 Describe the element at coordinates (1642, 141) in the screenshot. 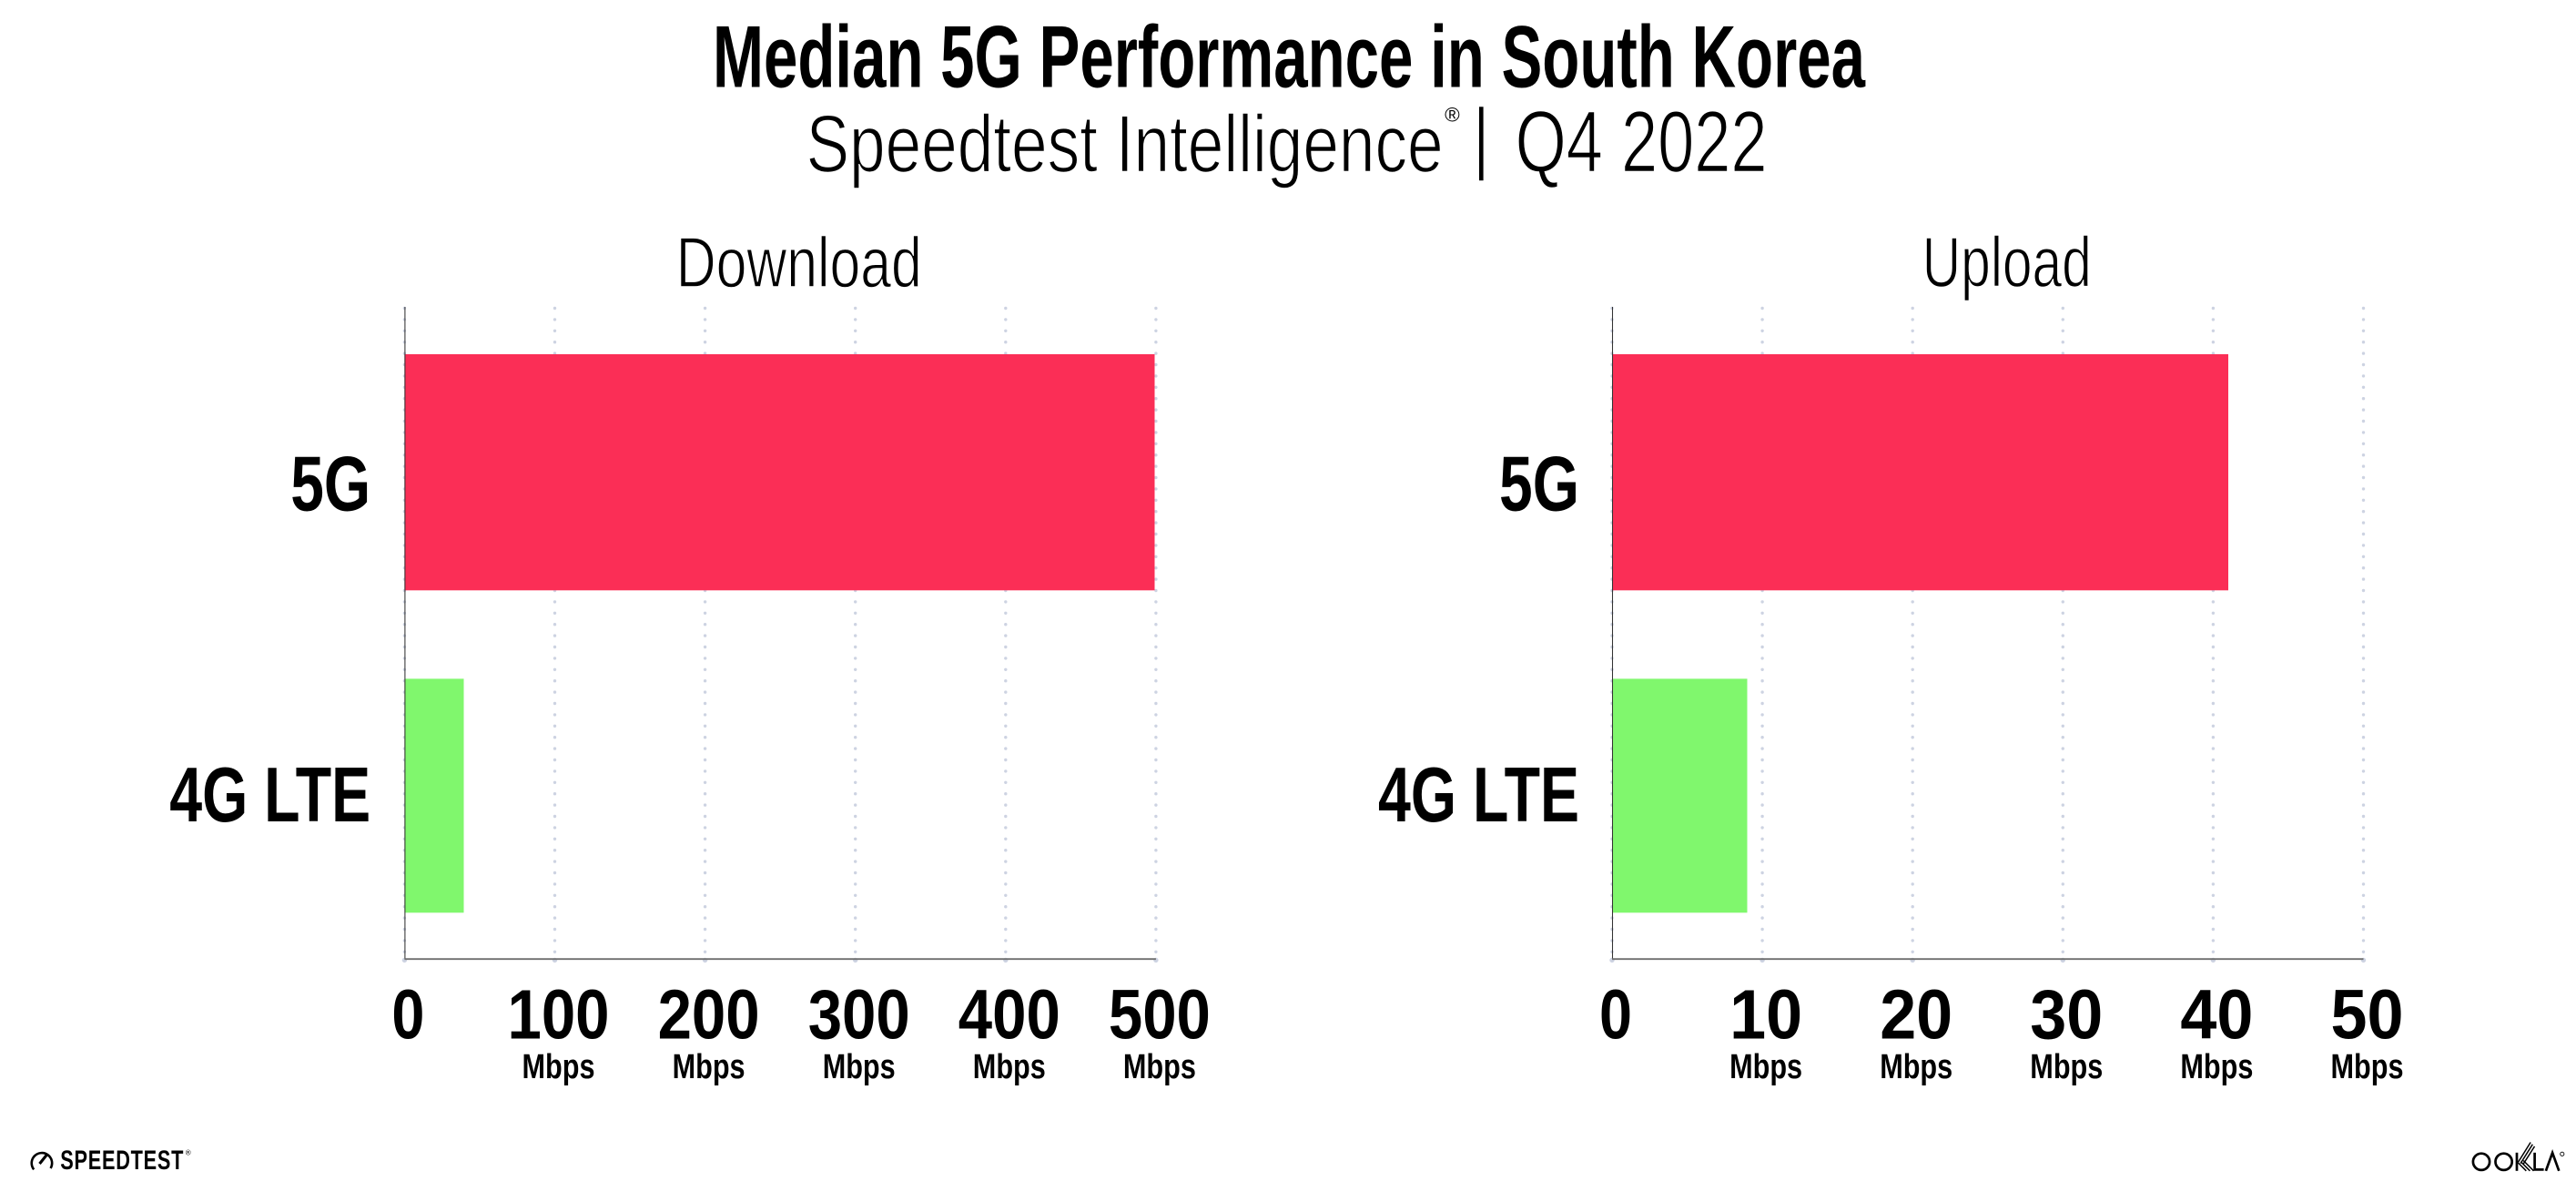

I see `svg-text: Q4 2022` at that location.